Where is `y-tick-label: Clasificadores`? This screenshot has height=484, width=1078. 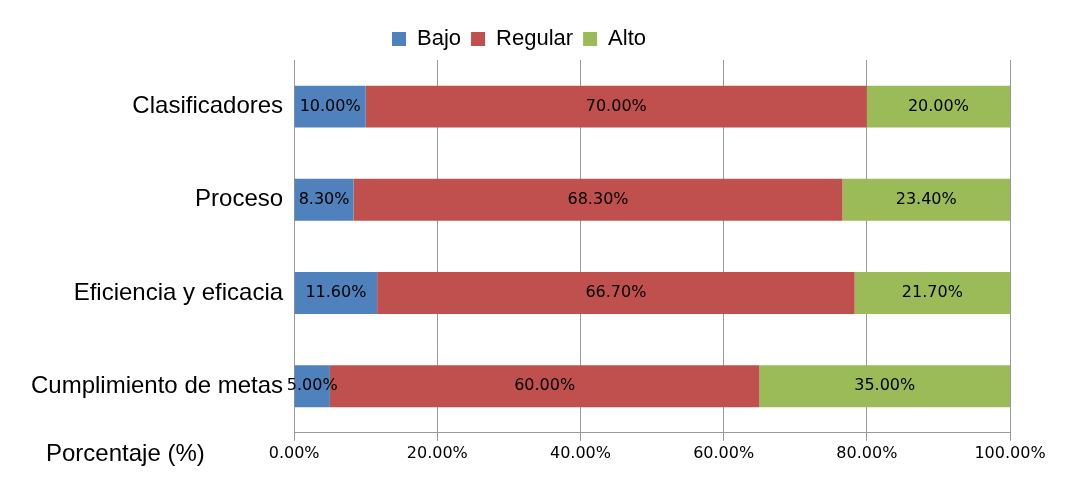 y-tick-label: Clasificadores is located at coordinates (208, 105).